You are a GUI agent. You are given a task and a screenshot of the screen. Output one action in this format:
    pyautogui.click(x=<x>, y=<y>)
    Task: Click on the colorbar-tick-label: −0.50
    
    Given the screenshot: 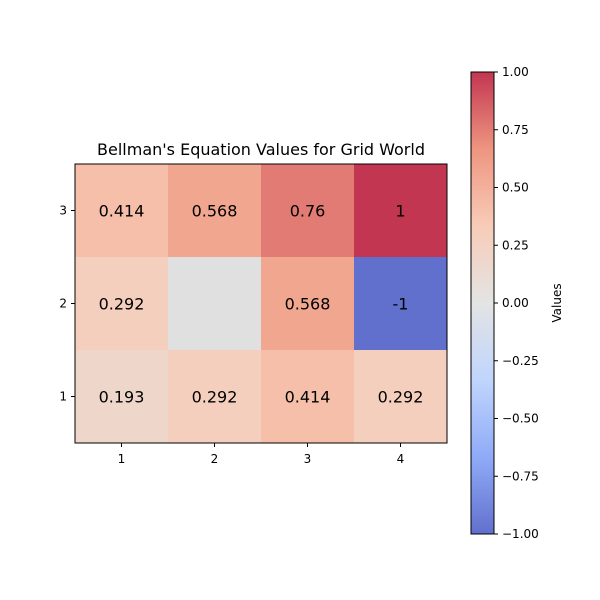 What is the action you would take?
    pyautogui.click(x=520, y=419)
    